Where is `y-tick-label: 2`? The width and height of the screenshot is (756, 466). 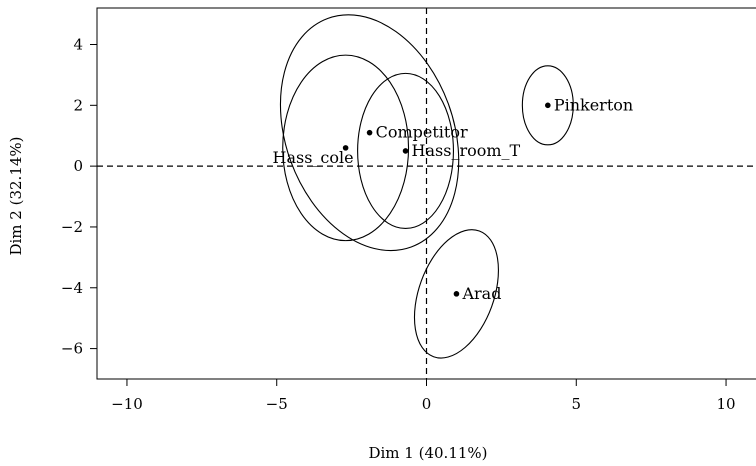
y-tick-label: 2 is located at coordinates (78, 105).